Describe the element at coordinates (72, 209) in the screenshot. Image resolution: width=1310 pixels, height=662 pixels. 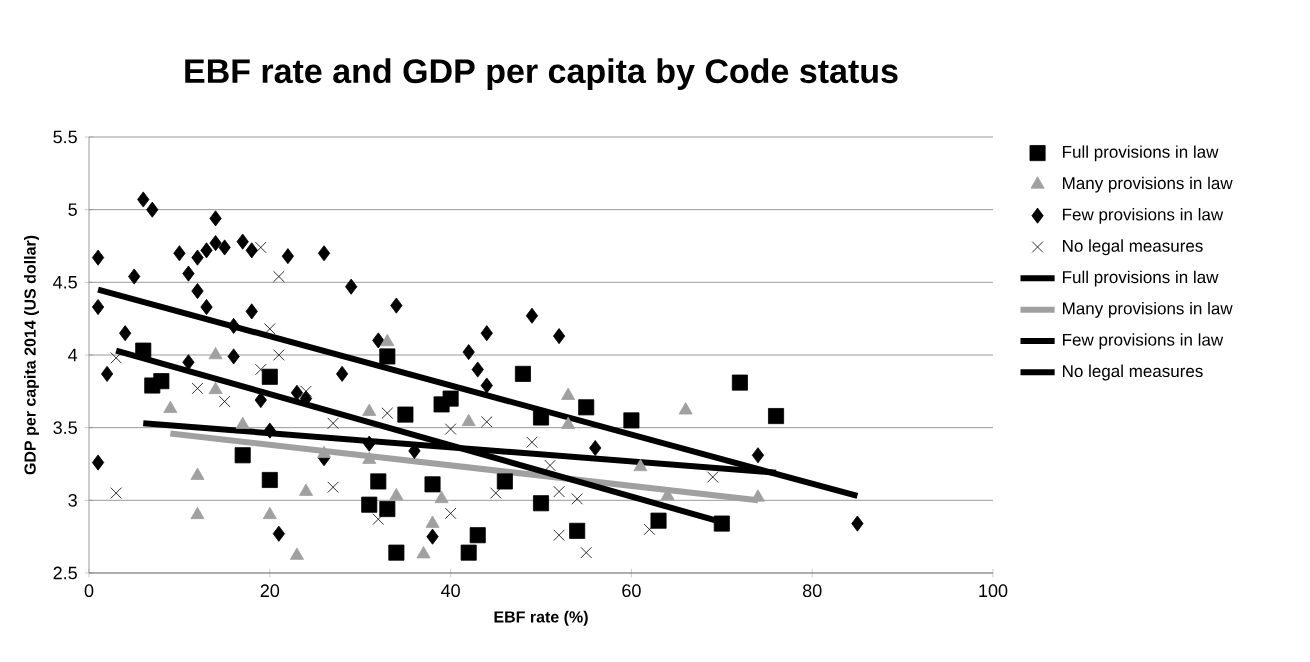
I see `y-tick-label: 5` at that location.